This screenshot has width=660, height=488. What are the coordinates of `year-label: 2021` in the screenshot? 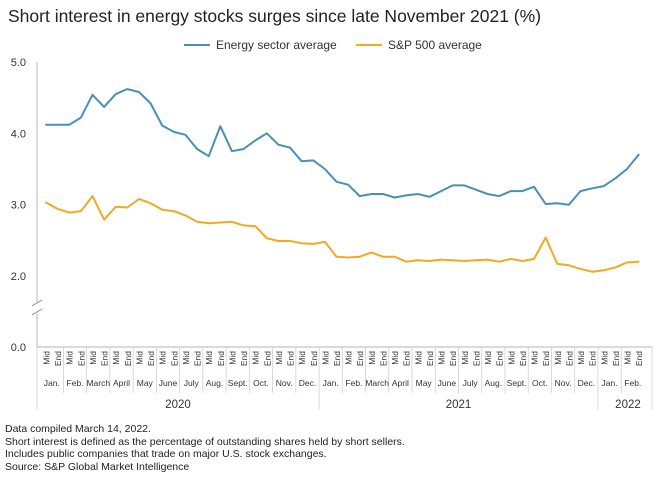 It's located at (459, 405).